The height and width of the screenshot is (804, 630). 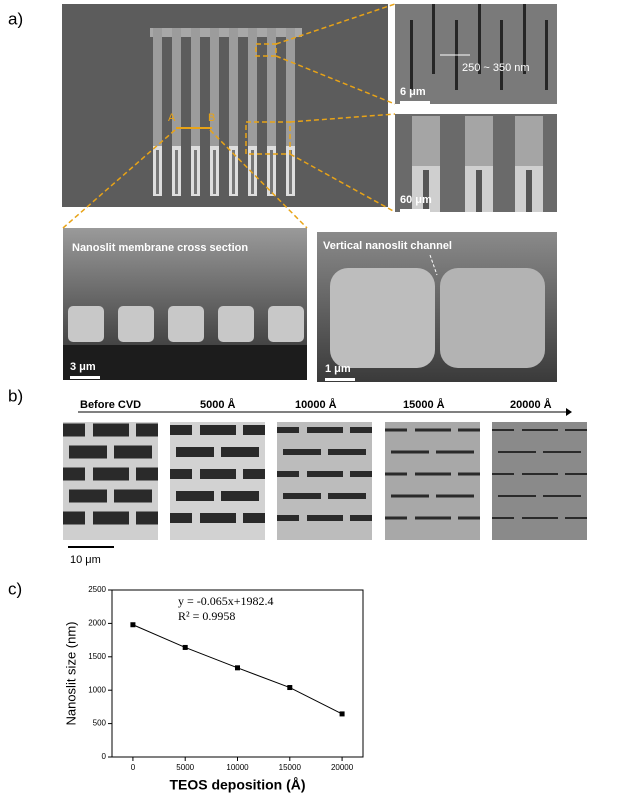 I want to click on panel-label: a), so click(x=15, y=18).